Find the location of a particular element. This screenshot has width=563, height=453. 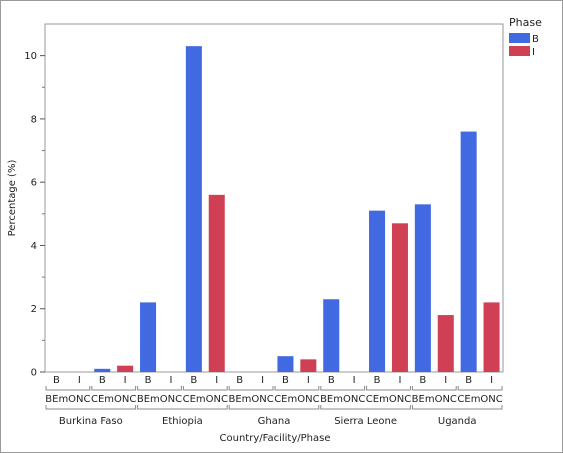

country-label: Ghana is located at coordinates (274, 421).